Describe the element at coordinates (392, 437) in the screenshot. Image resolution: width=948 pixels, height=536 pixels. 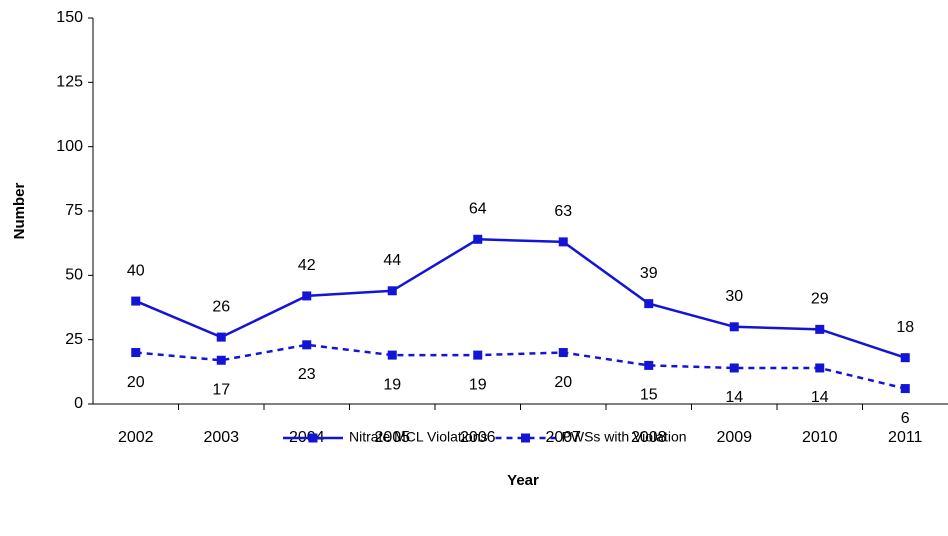
I see `x-tick-label: 2005` at that location.